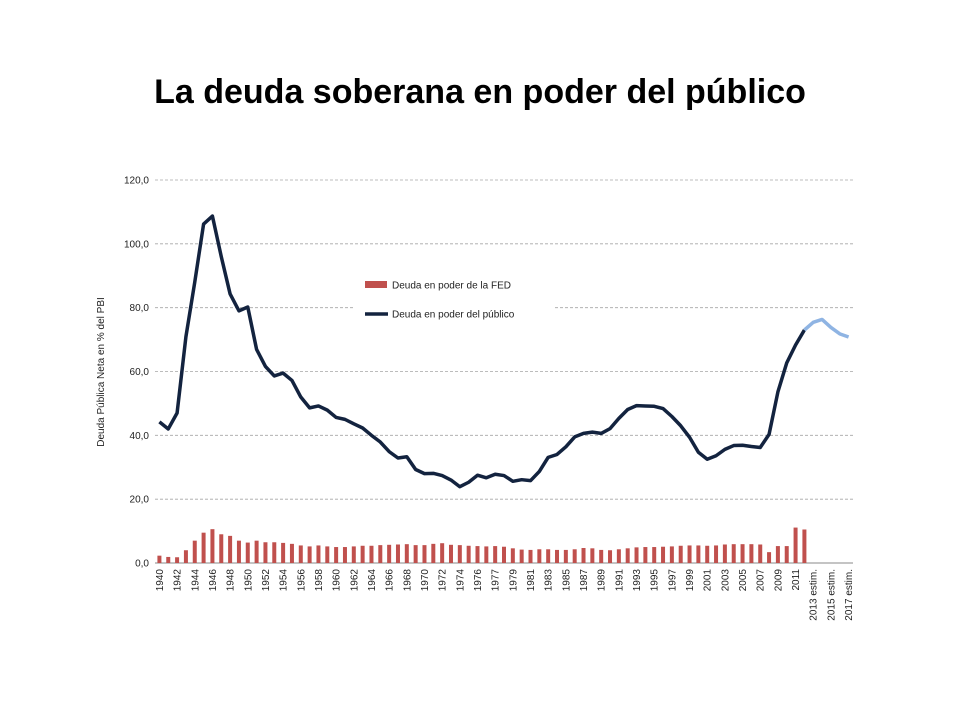 The width and height of the screenshot is (960, 720). Describe the element at coordinates (690, 580) in the screenshot. I see `x-tick-label: 1999` at that location.